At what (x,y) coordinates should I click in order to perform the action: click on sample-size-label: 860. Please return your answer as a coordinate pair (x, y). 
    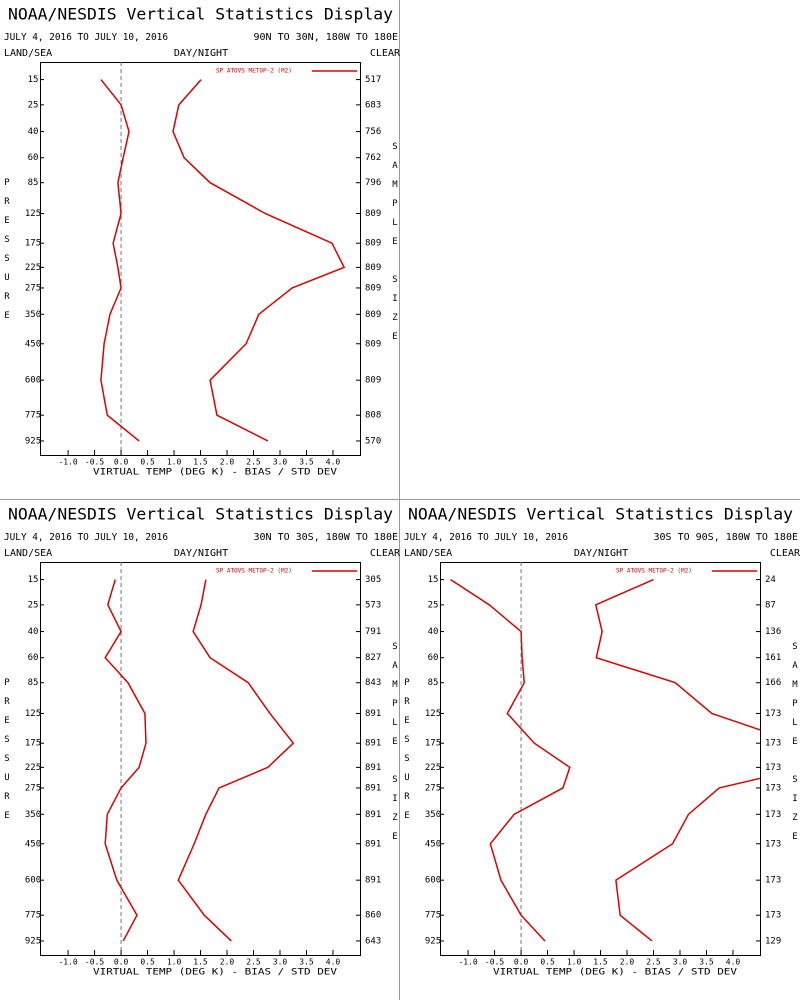
    Looking at the image, I should click on (373, 916).